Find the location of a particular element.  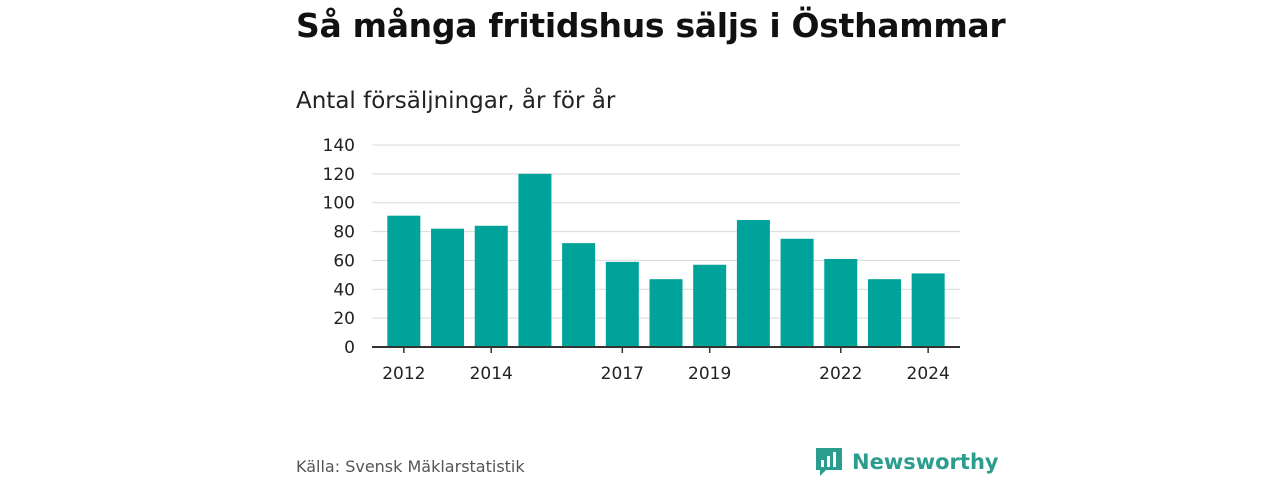

chart-title: Så många fritidshus säljs i Östhammar is located at coordinates (651, 25).